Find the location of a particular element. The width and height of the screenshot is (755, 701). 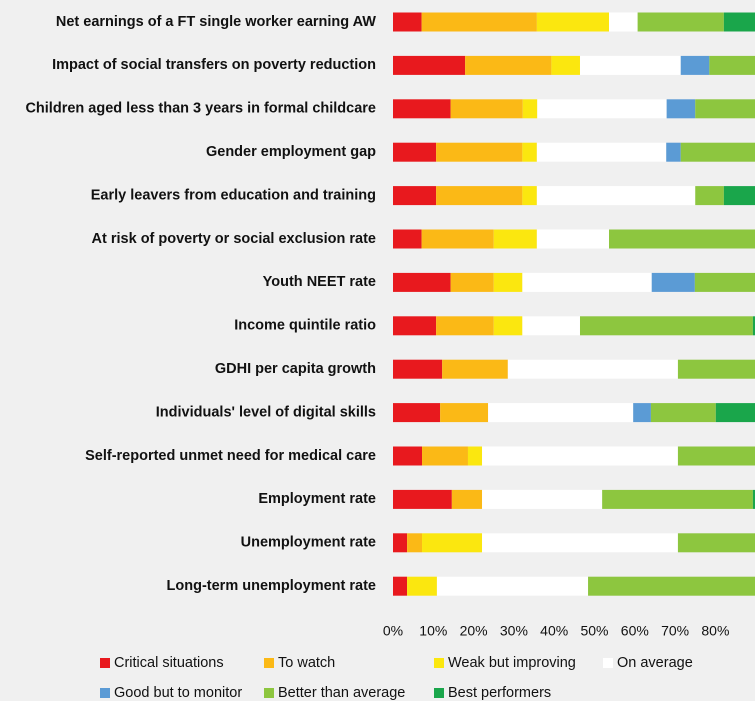

x-tick-label: 20% is located at coordinates (474, 631).